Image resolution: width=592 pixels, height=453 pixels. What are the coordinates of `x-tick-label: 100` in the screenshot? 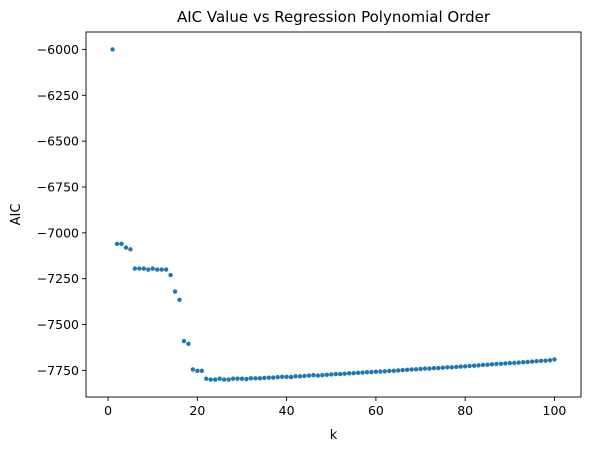 It's located at (555, 410).